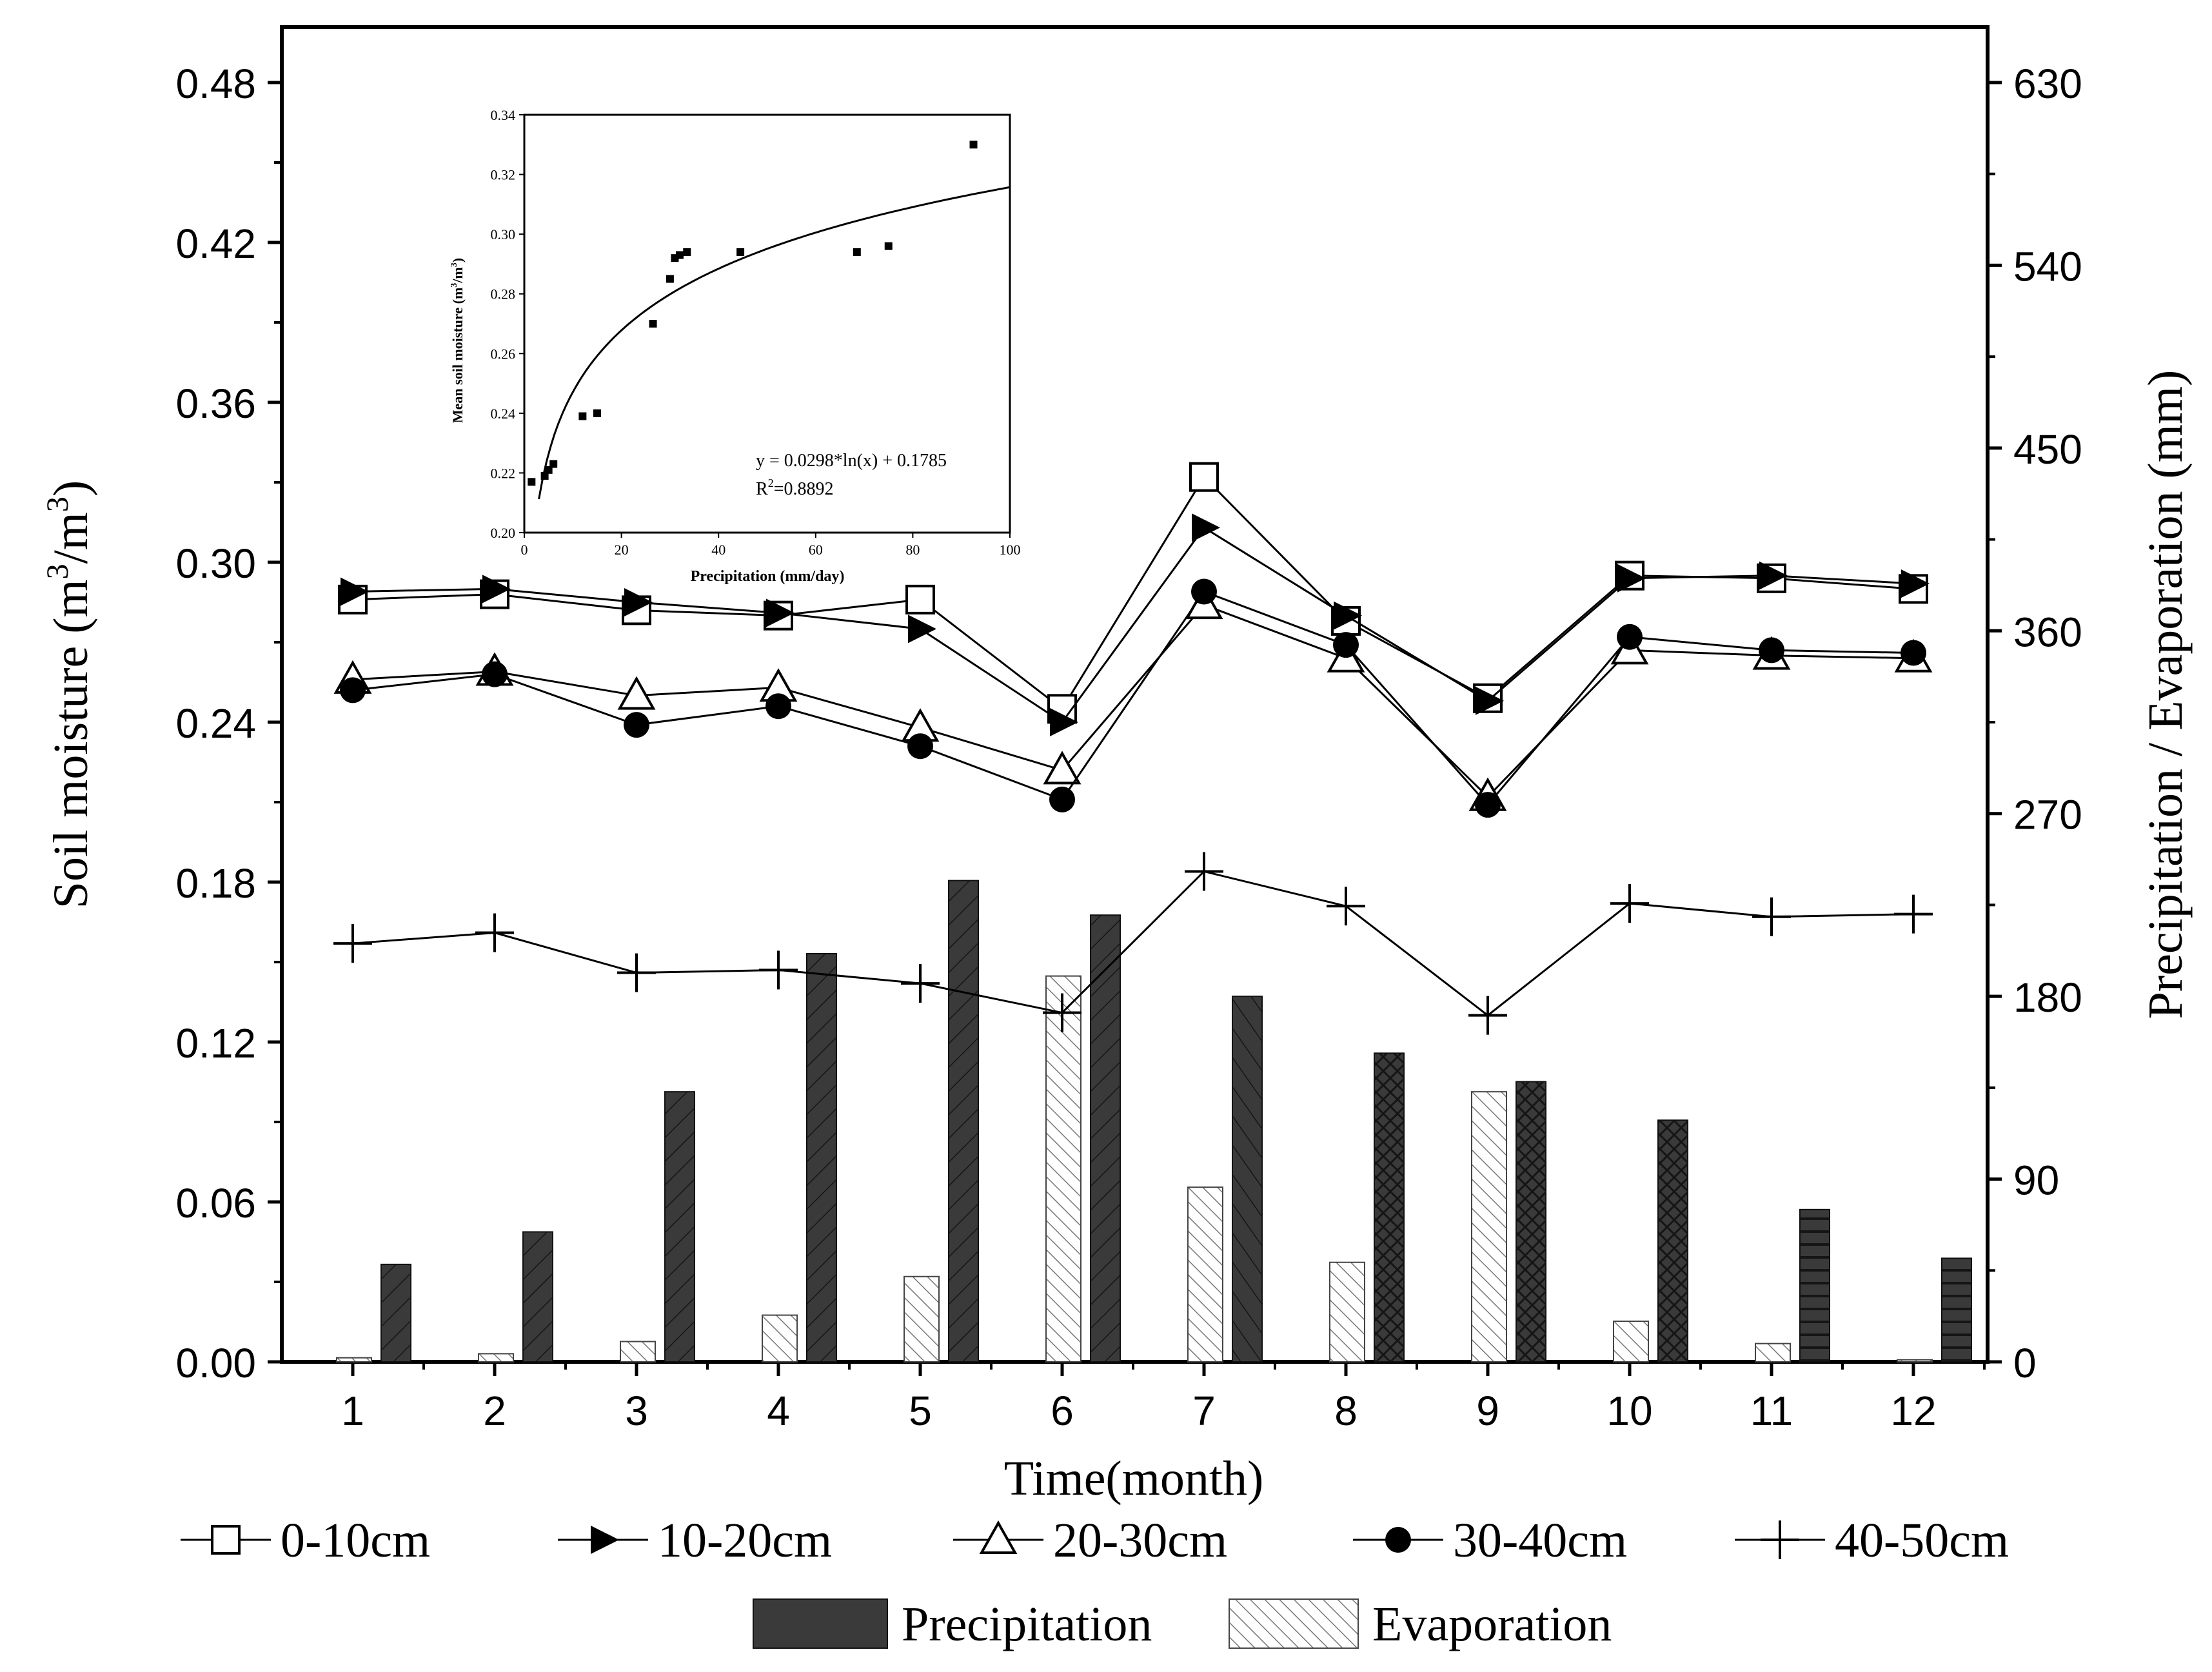 The height and width of the screenshot is (1672, 2212). What do you see at coordinates (352, 1411) in the screenshot?
I see `x-tick-label: 1` at bounding box center [352, 1411].